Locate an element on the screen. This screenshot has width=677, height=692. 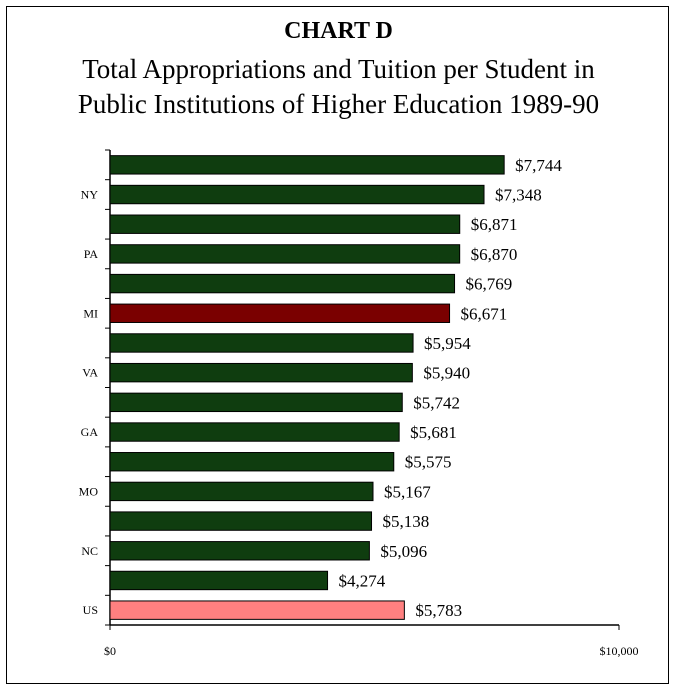
bar-value-label: $7,348 is located at coordinates (518, 195).